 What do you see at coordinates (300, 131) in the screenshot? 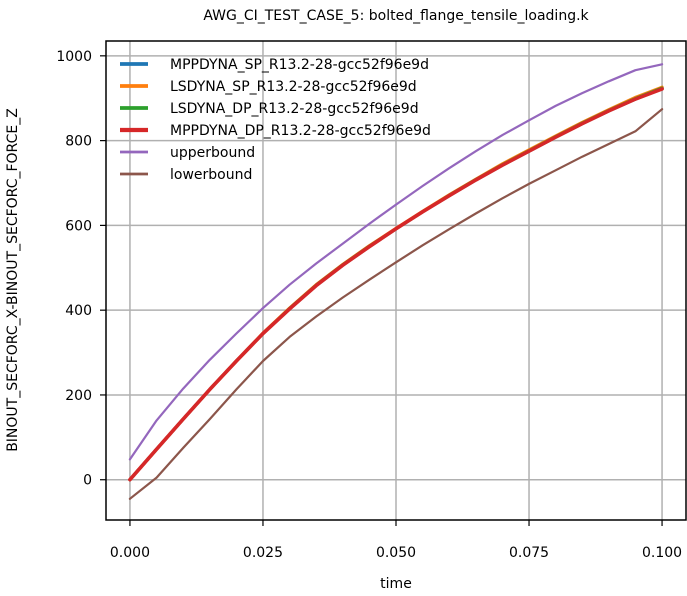
I see `legend-label: MPPDYNA_DP_R13.2-28-gcc52f96e9d` at bounding box center [300, 131].